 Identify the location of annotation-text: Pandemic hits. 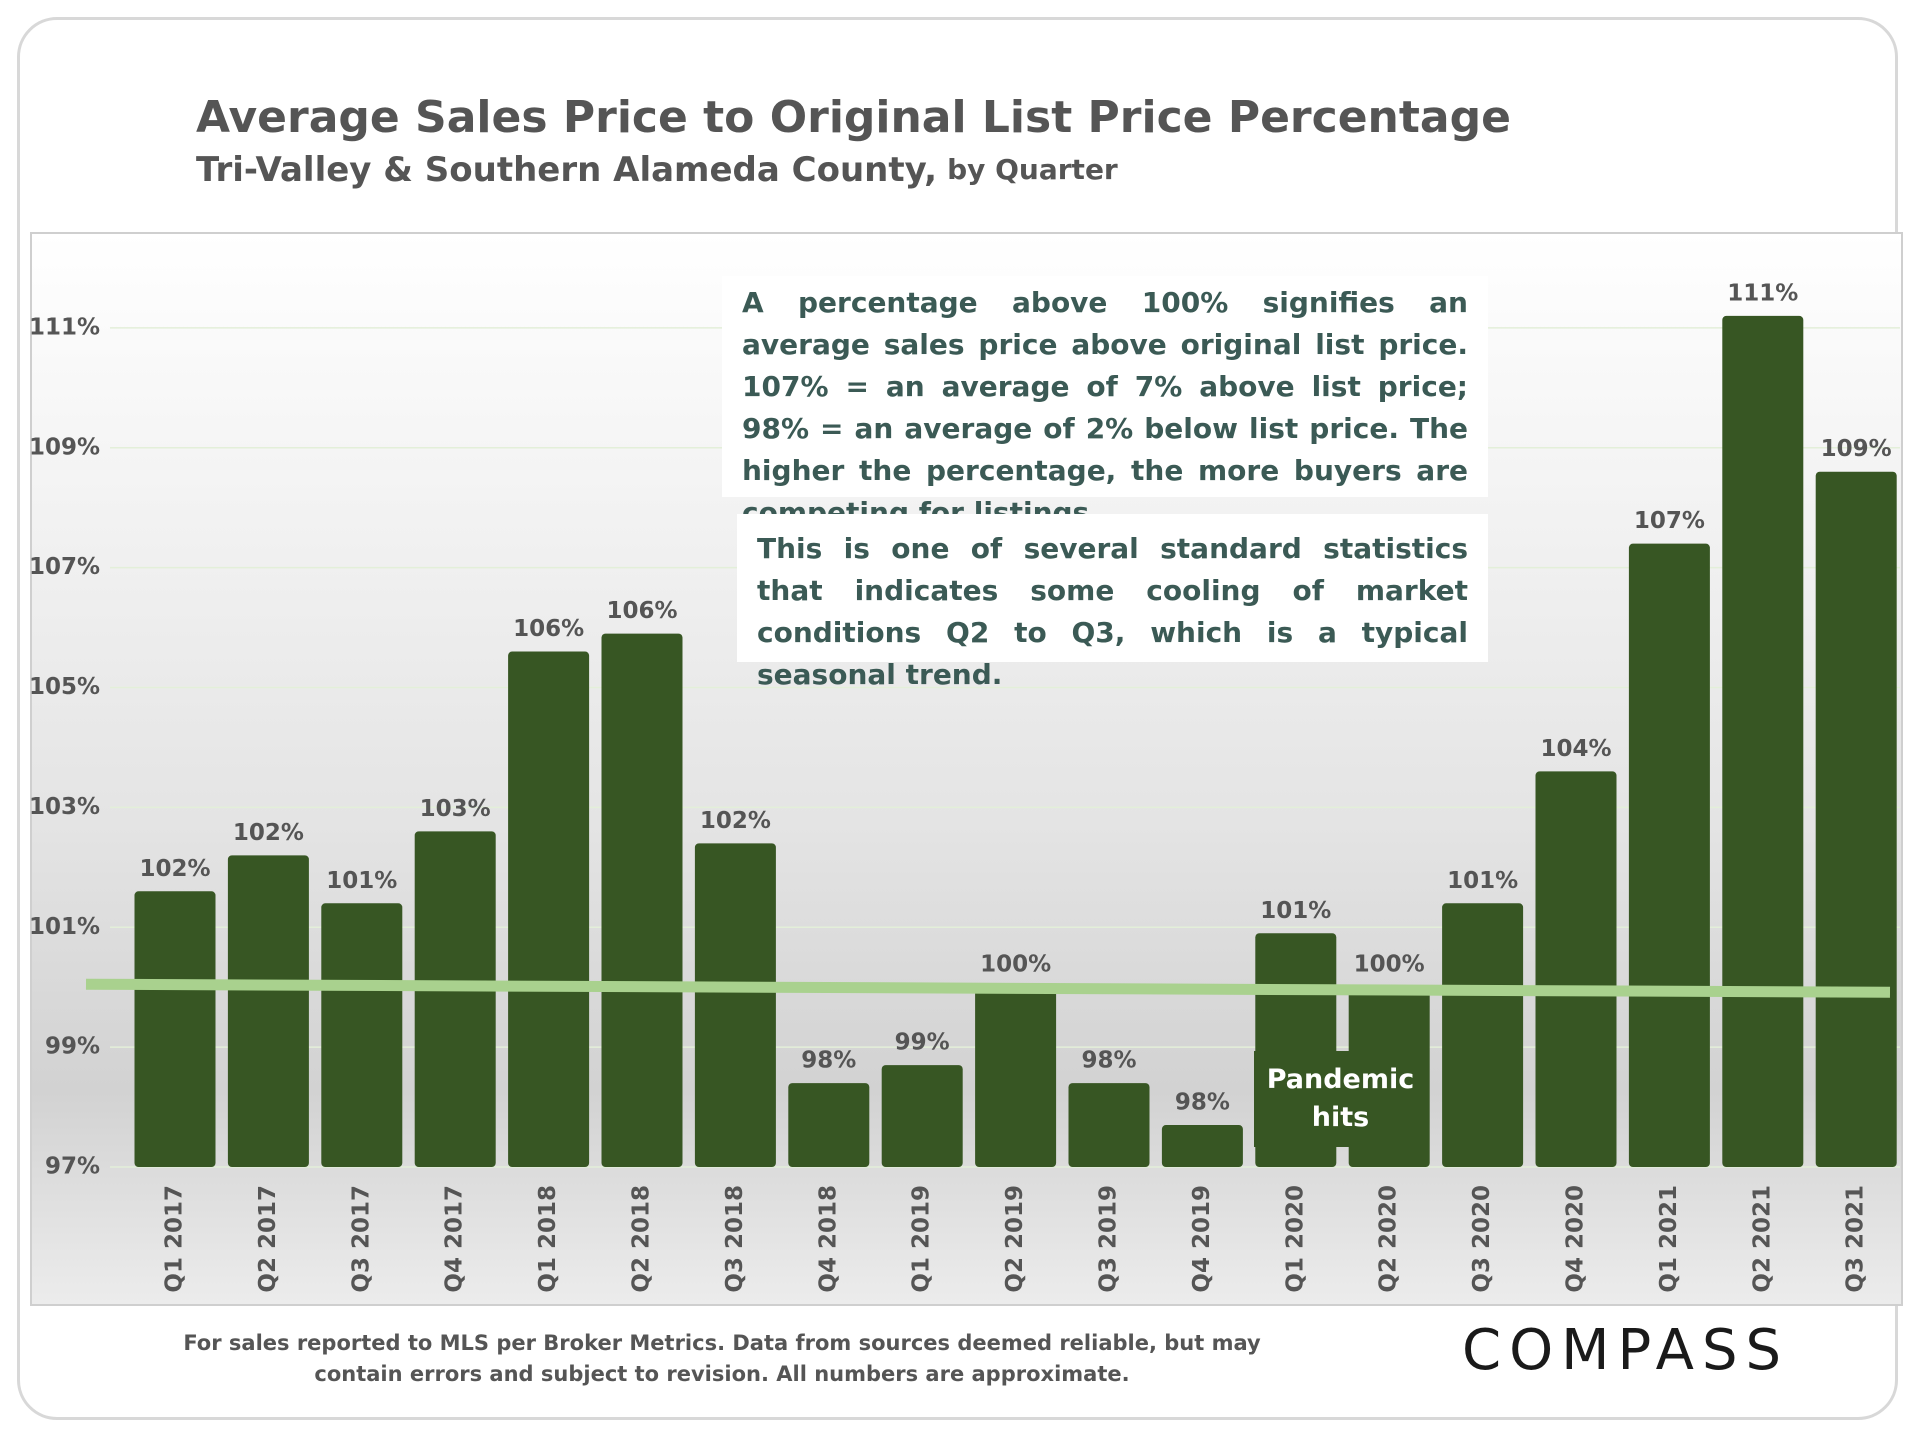
(1340, 1098).